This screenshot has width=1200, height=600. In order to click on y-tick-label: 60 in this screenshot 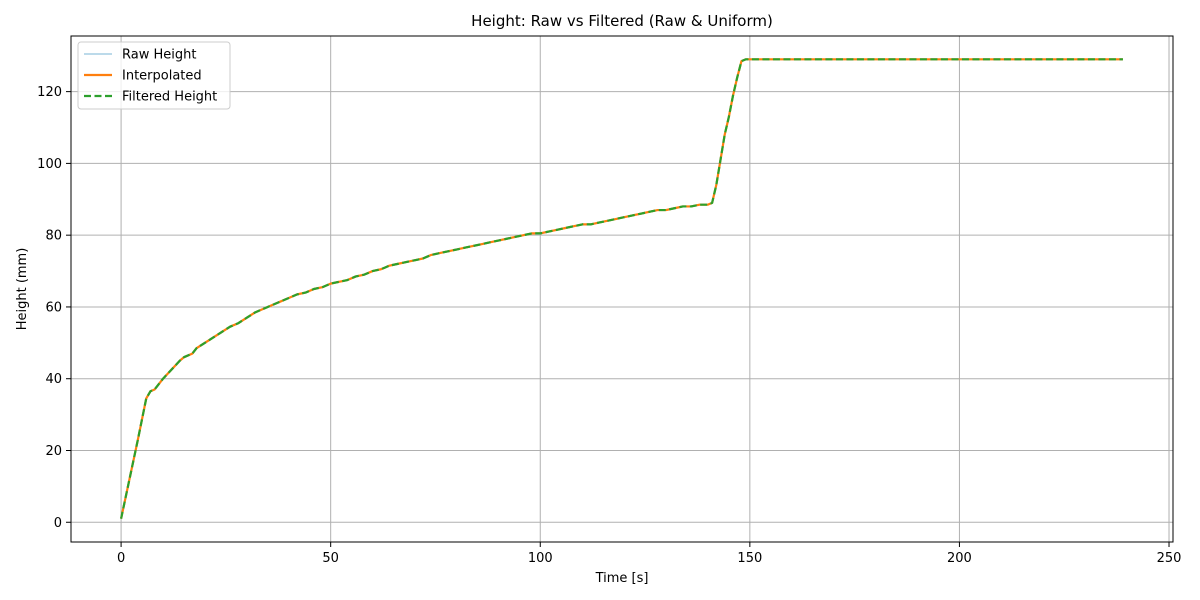, I will do `click(53, 307)`.